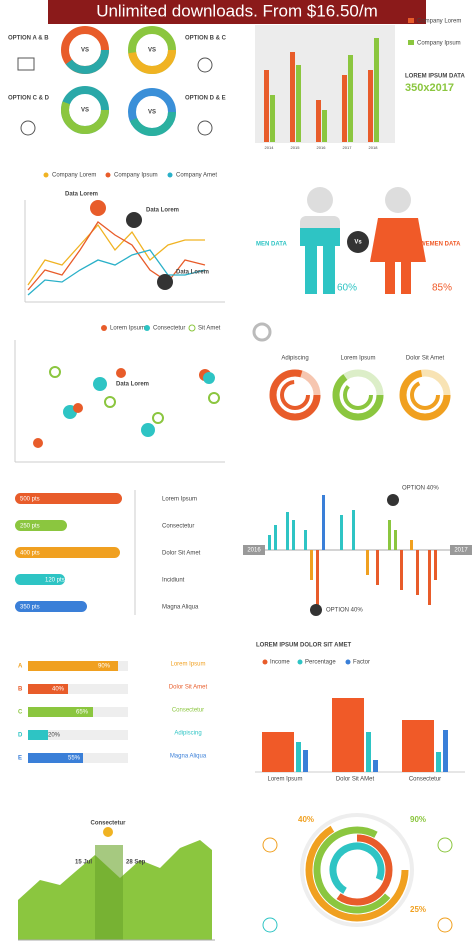 The height and width of the screenshot is (947, 474). Describe the element at coordinates (429, 88) in the screenshot. I see `subtitle: 350x2017` at that location.